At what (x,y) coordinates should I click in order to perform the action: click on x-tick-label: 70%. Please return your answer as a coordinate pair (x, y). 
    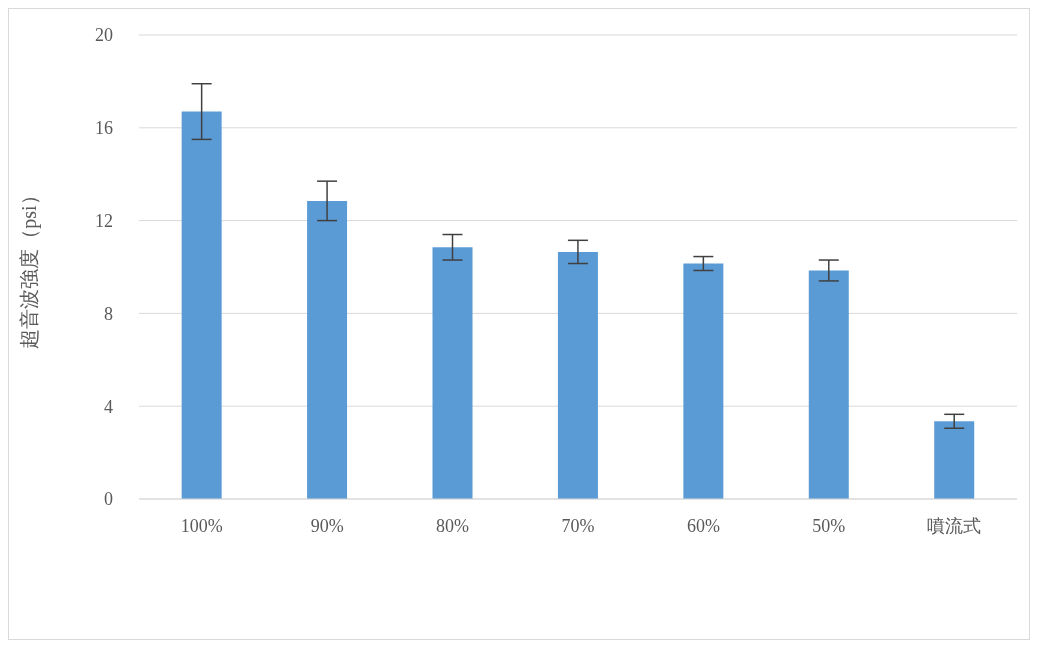
    Looking at the image, I should click on (578, 525).